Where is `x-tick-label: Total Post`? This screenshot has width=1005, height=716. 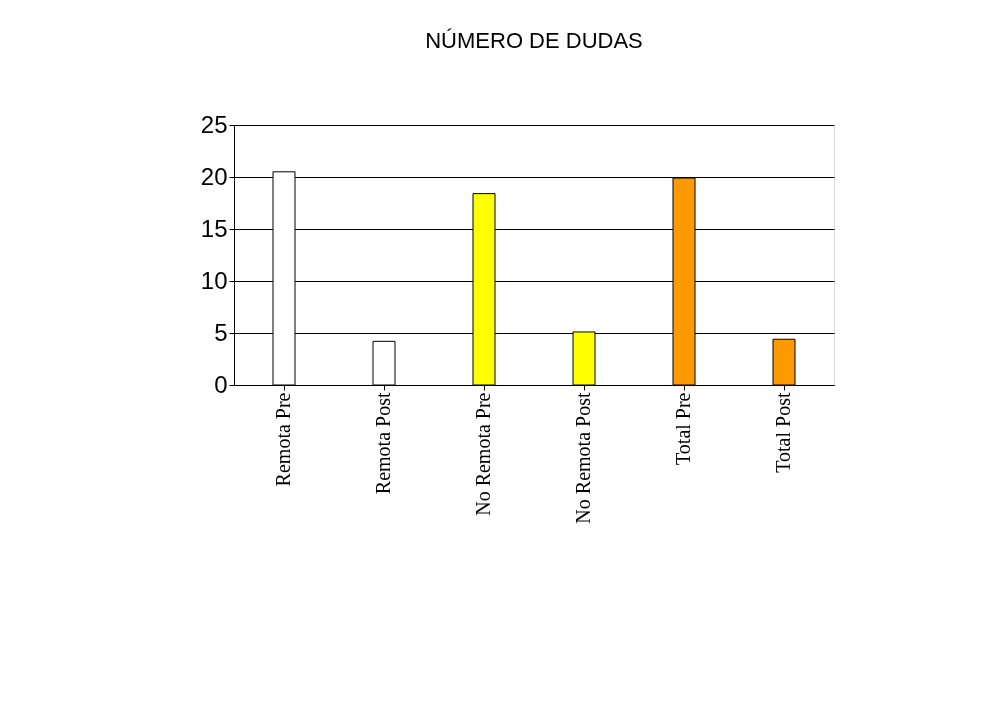
x-tick-label: Total Post is located at coordinates (783, 432).